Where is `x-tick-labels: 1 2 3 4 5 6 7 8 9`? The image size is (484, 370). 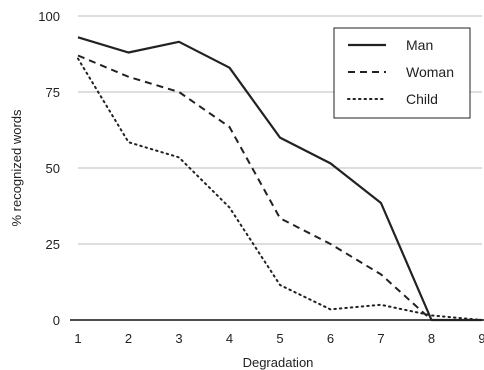 x-tick-labels: 1 2 3 4 5 6 7 8 9 is located at coordinates (279, 338).